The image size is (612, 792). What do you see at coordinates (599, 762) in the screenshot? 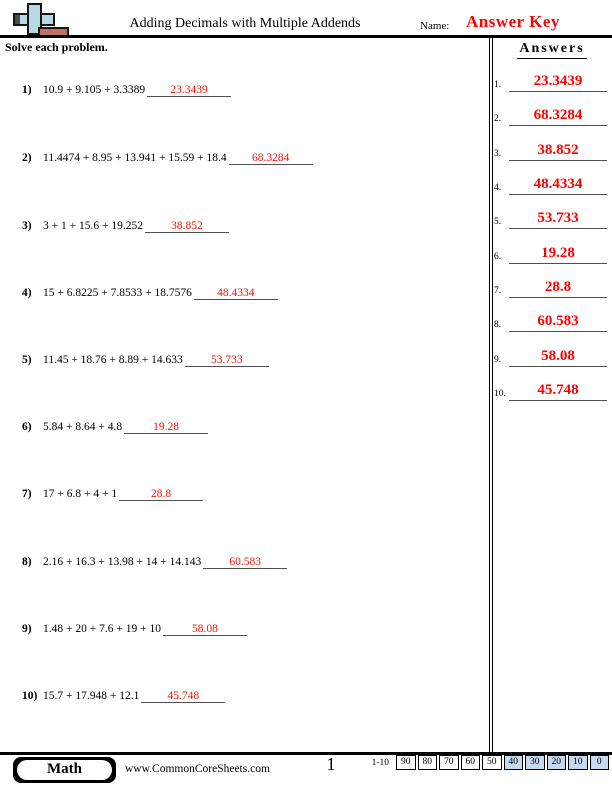
I see `score-cell: 0` at bounding box center [599, 762].